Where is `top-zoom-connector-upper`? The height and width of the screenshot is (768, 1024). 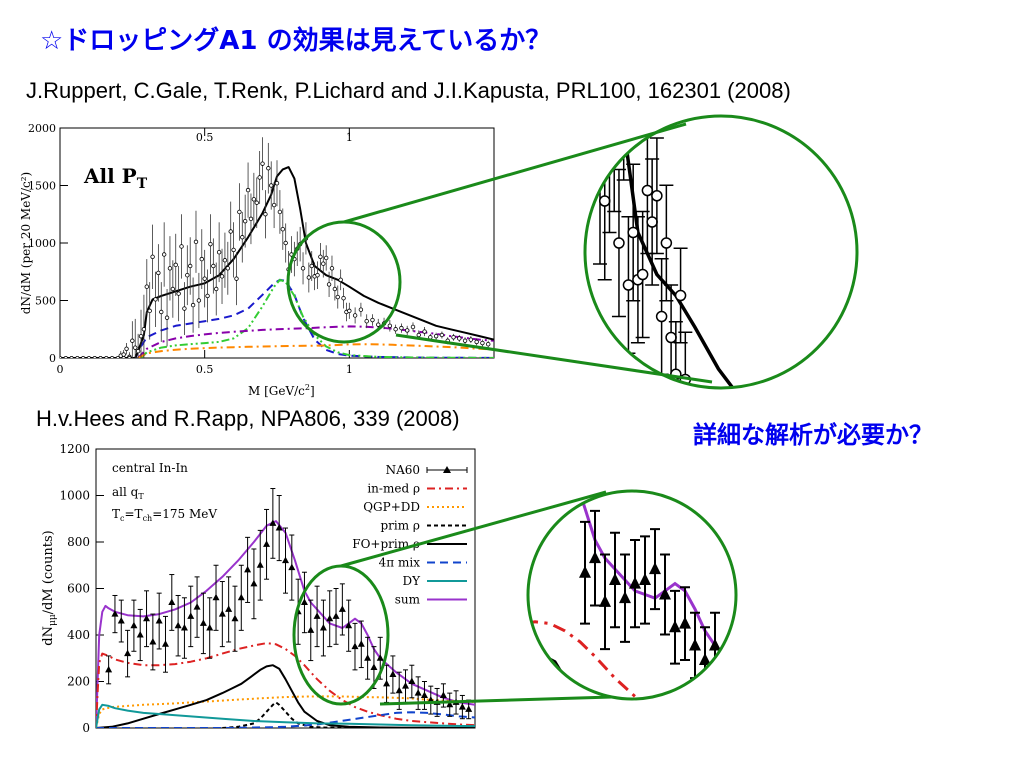
top-zoom-connector-upper is located at coordinates (515, 173).